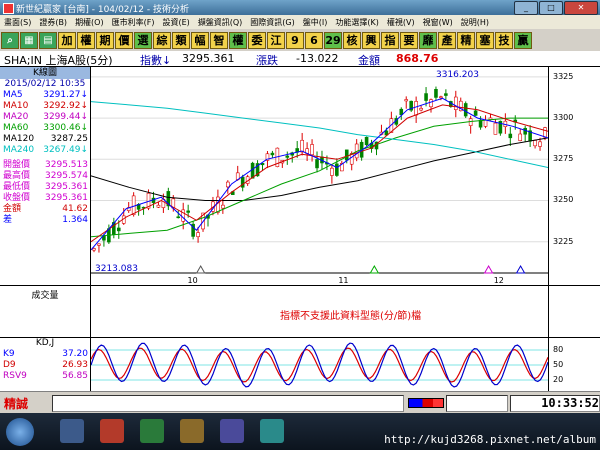 Image resolution: width=600 pixels, height=450 pixels. I want to click on toolbar-button: 期, so click(105, 40).